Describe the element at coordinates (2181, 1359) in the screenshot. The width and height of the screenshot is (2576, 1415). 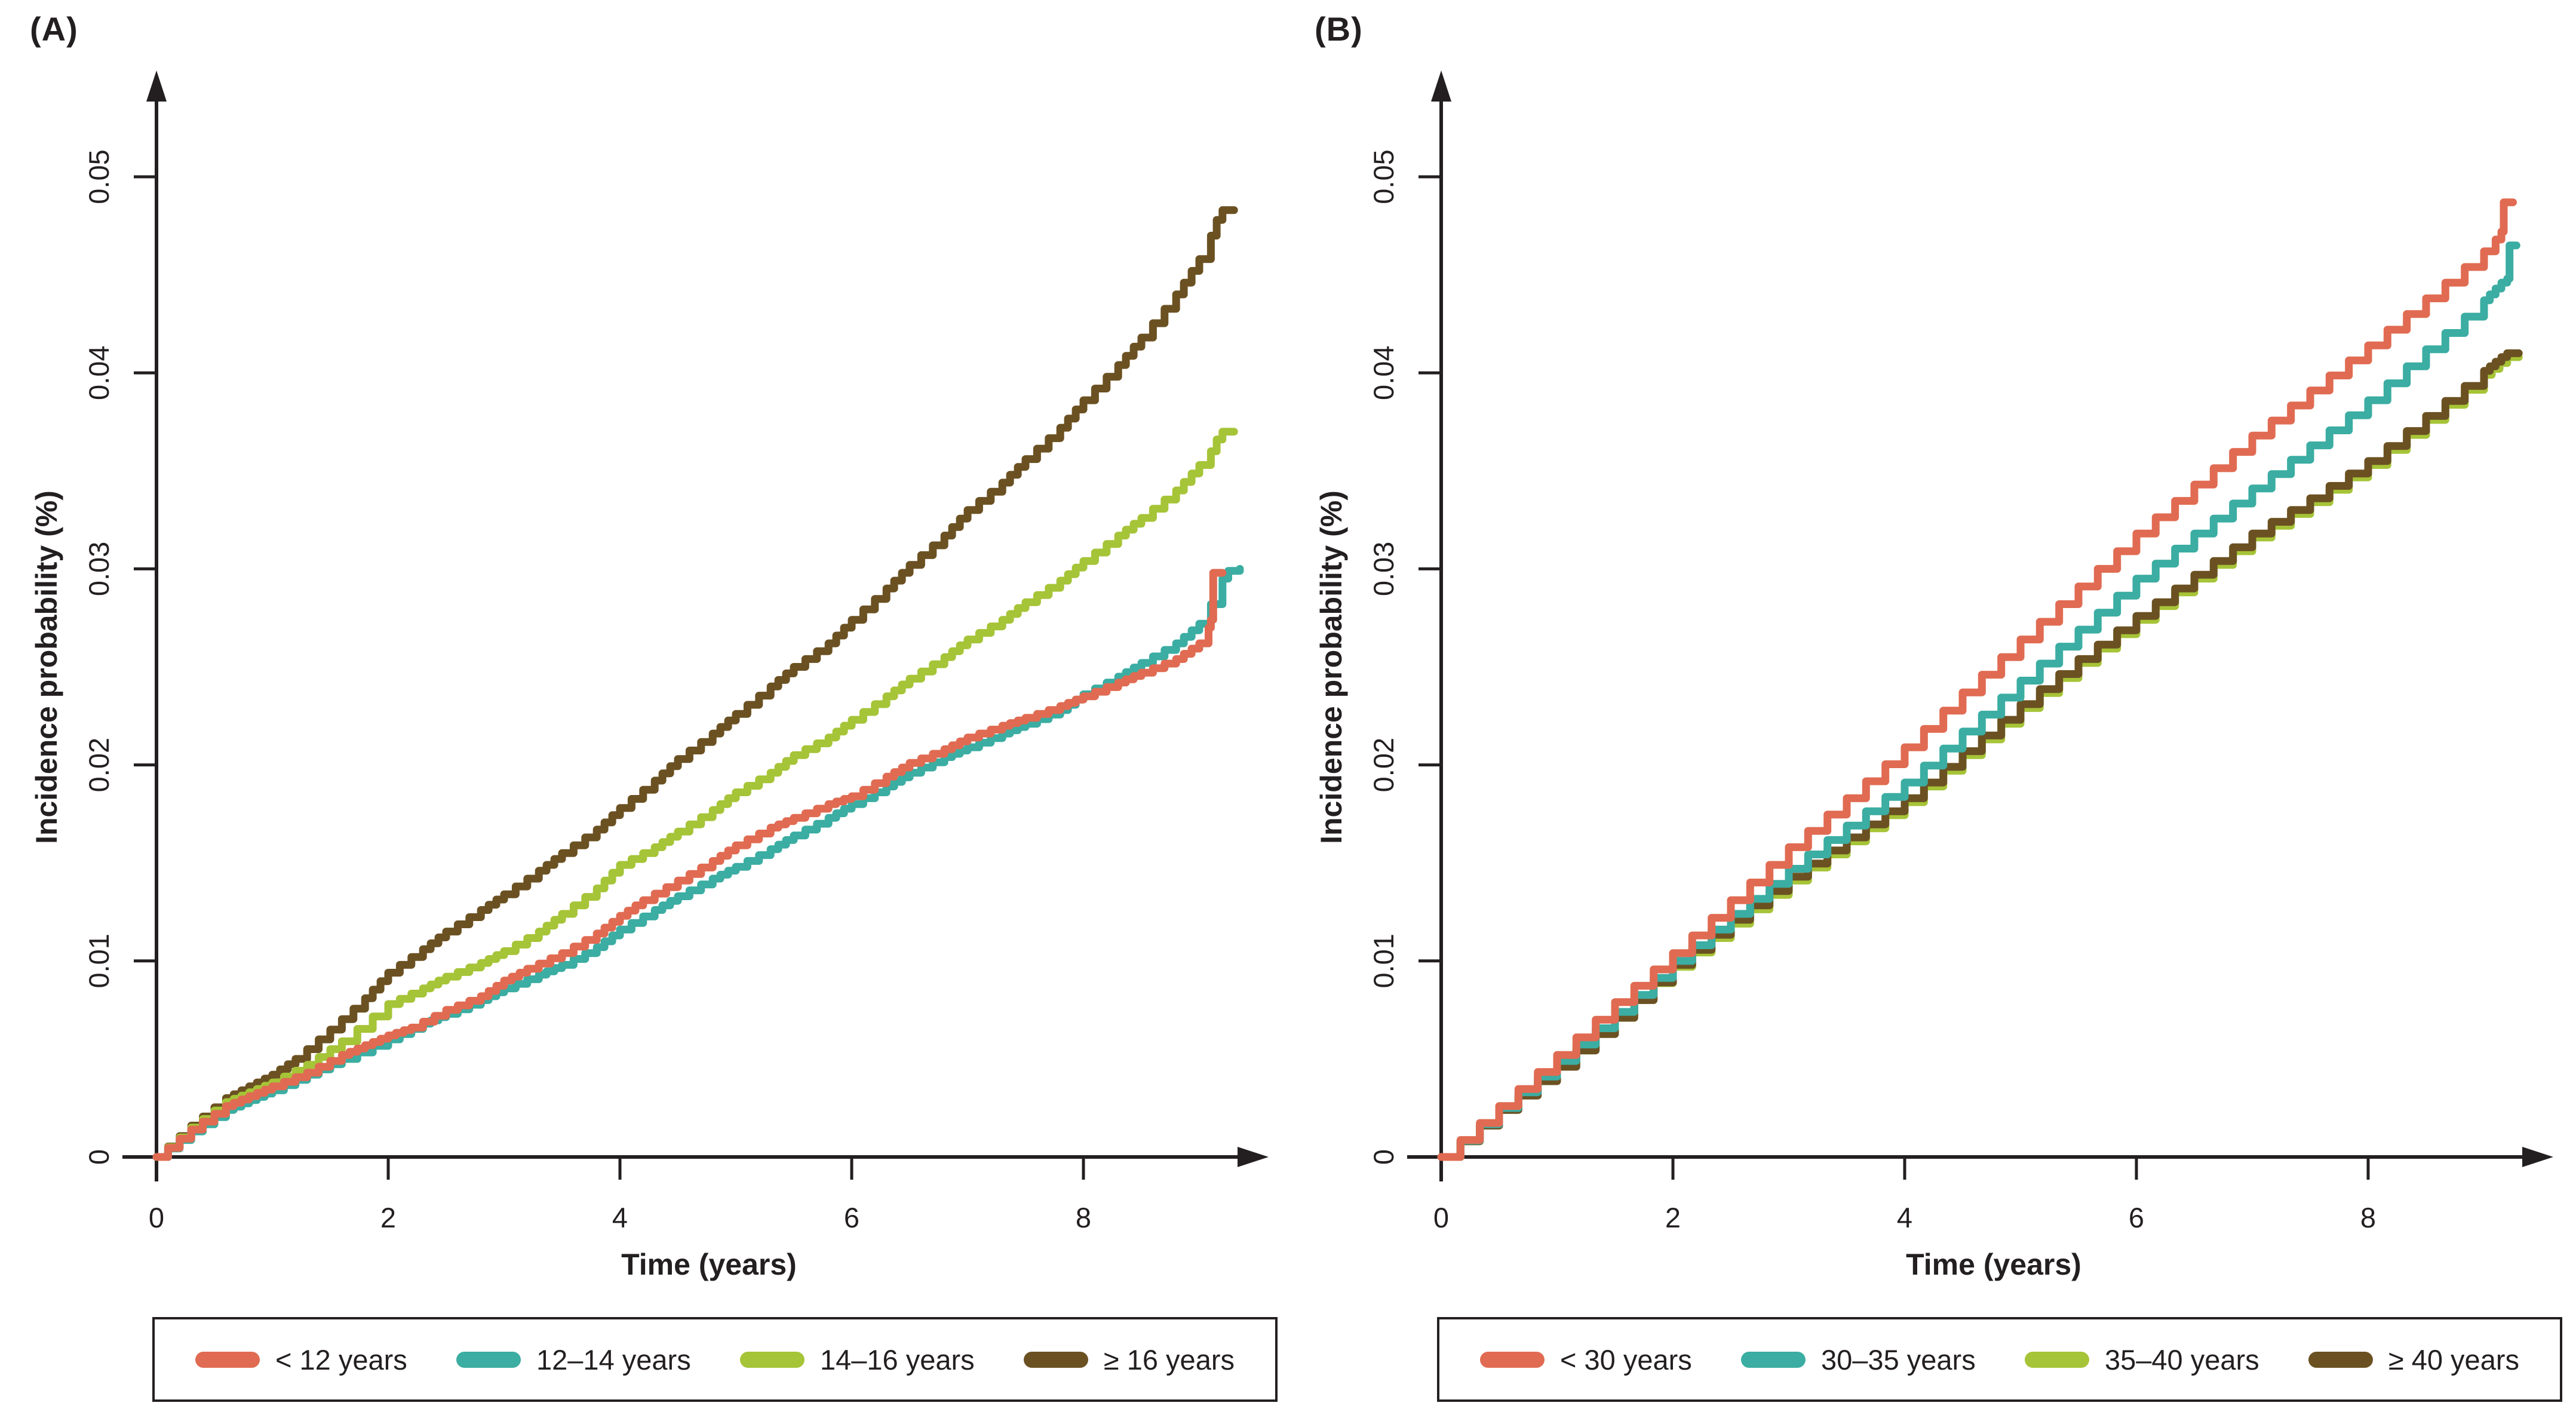
I see `legend-label: 35–40 years` at that location.